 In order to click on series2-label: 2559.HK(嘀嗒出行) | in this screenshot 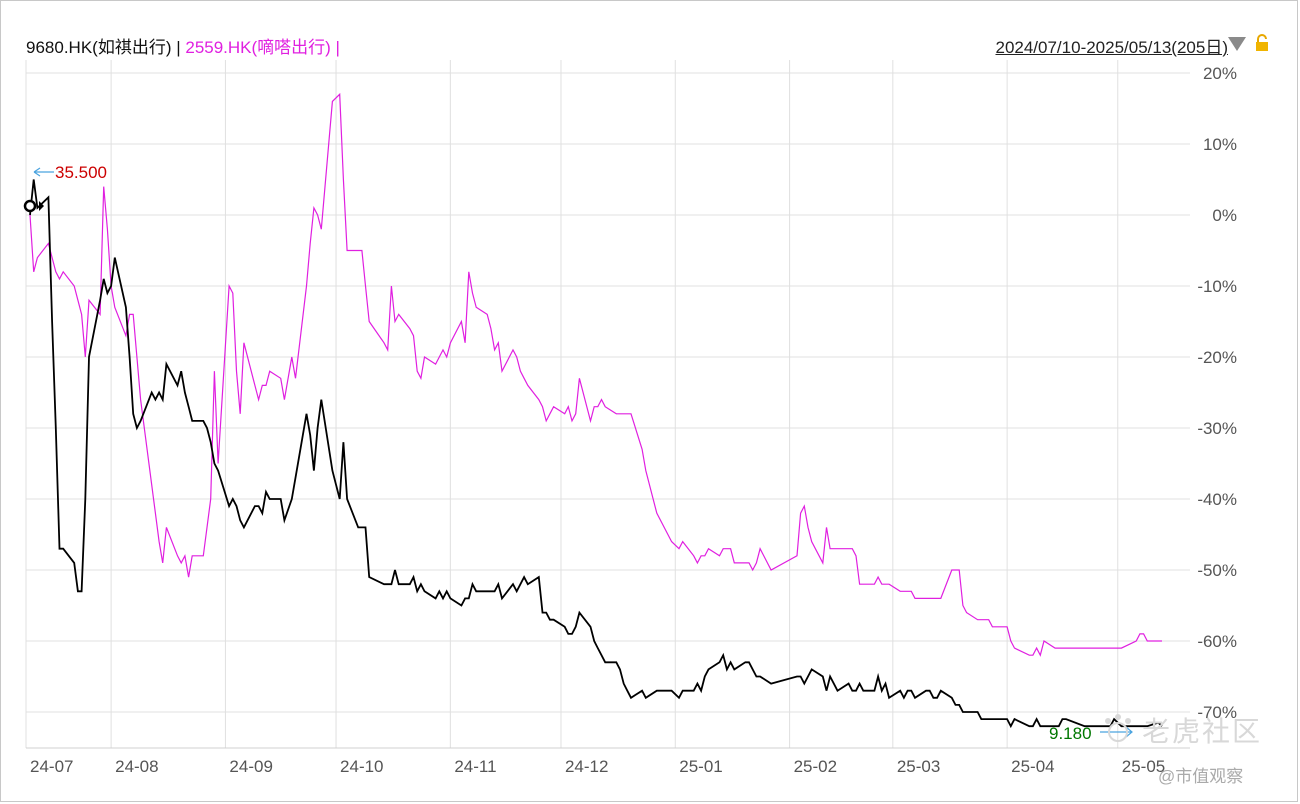, I will do `click(262, 47)`.